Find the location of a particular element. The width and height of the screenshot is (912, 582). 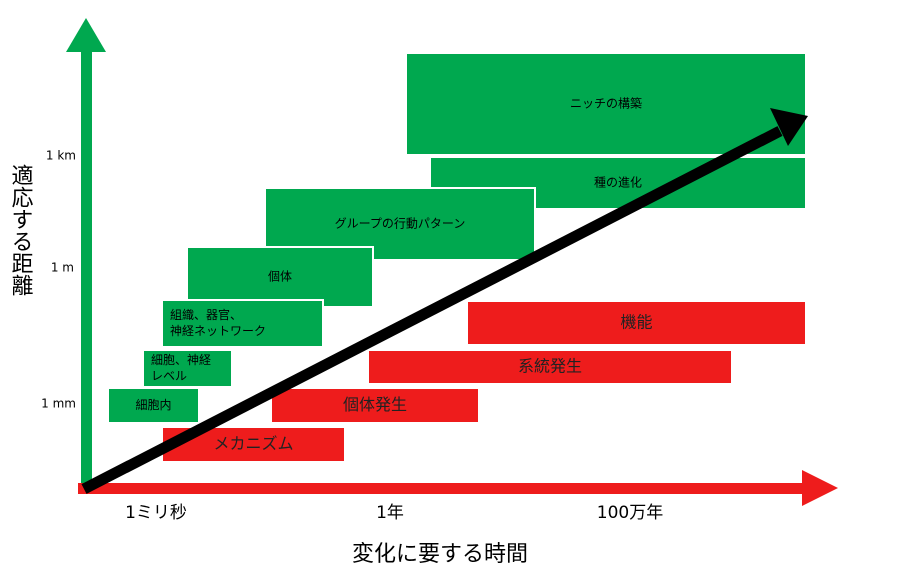

green-box-label: 細胞内 is located at coordinates (153, 405).